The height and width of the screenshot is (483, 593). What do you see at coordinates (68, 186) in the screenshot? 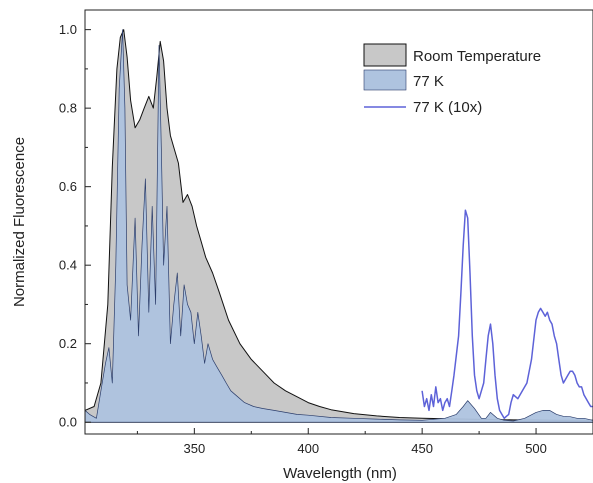
I see `y-tick-label: 0.6` at bounding box center [68, 186].